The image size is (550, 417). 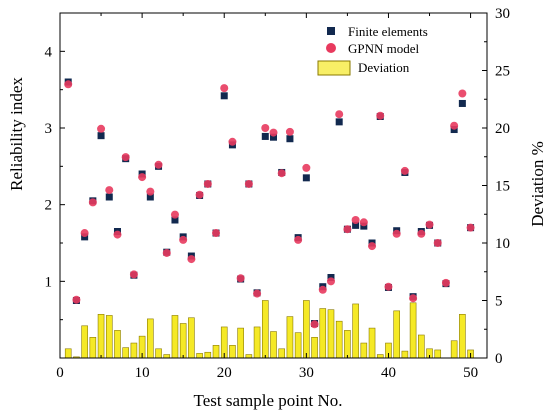 I want to click on x-tick-label: 20, so click(x=224, y=373).